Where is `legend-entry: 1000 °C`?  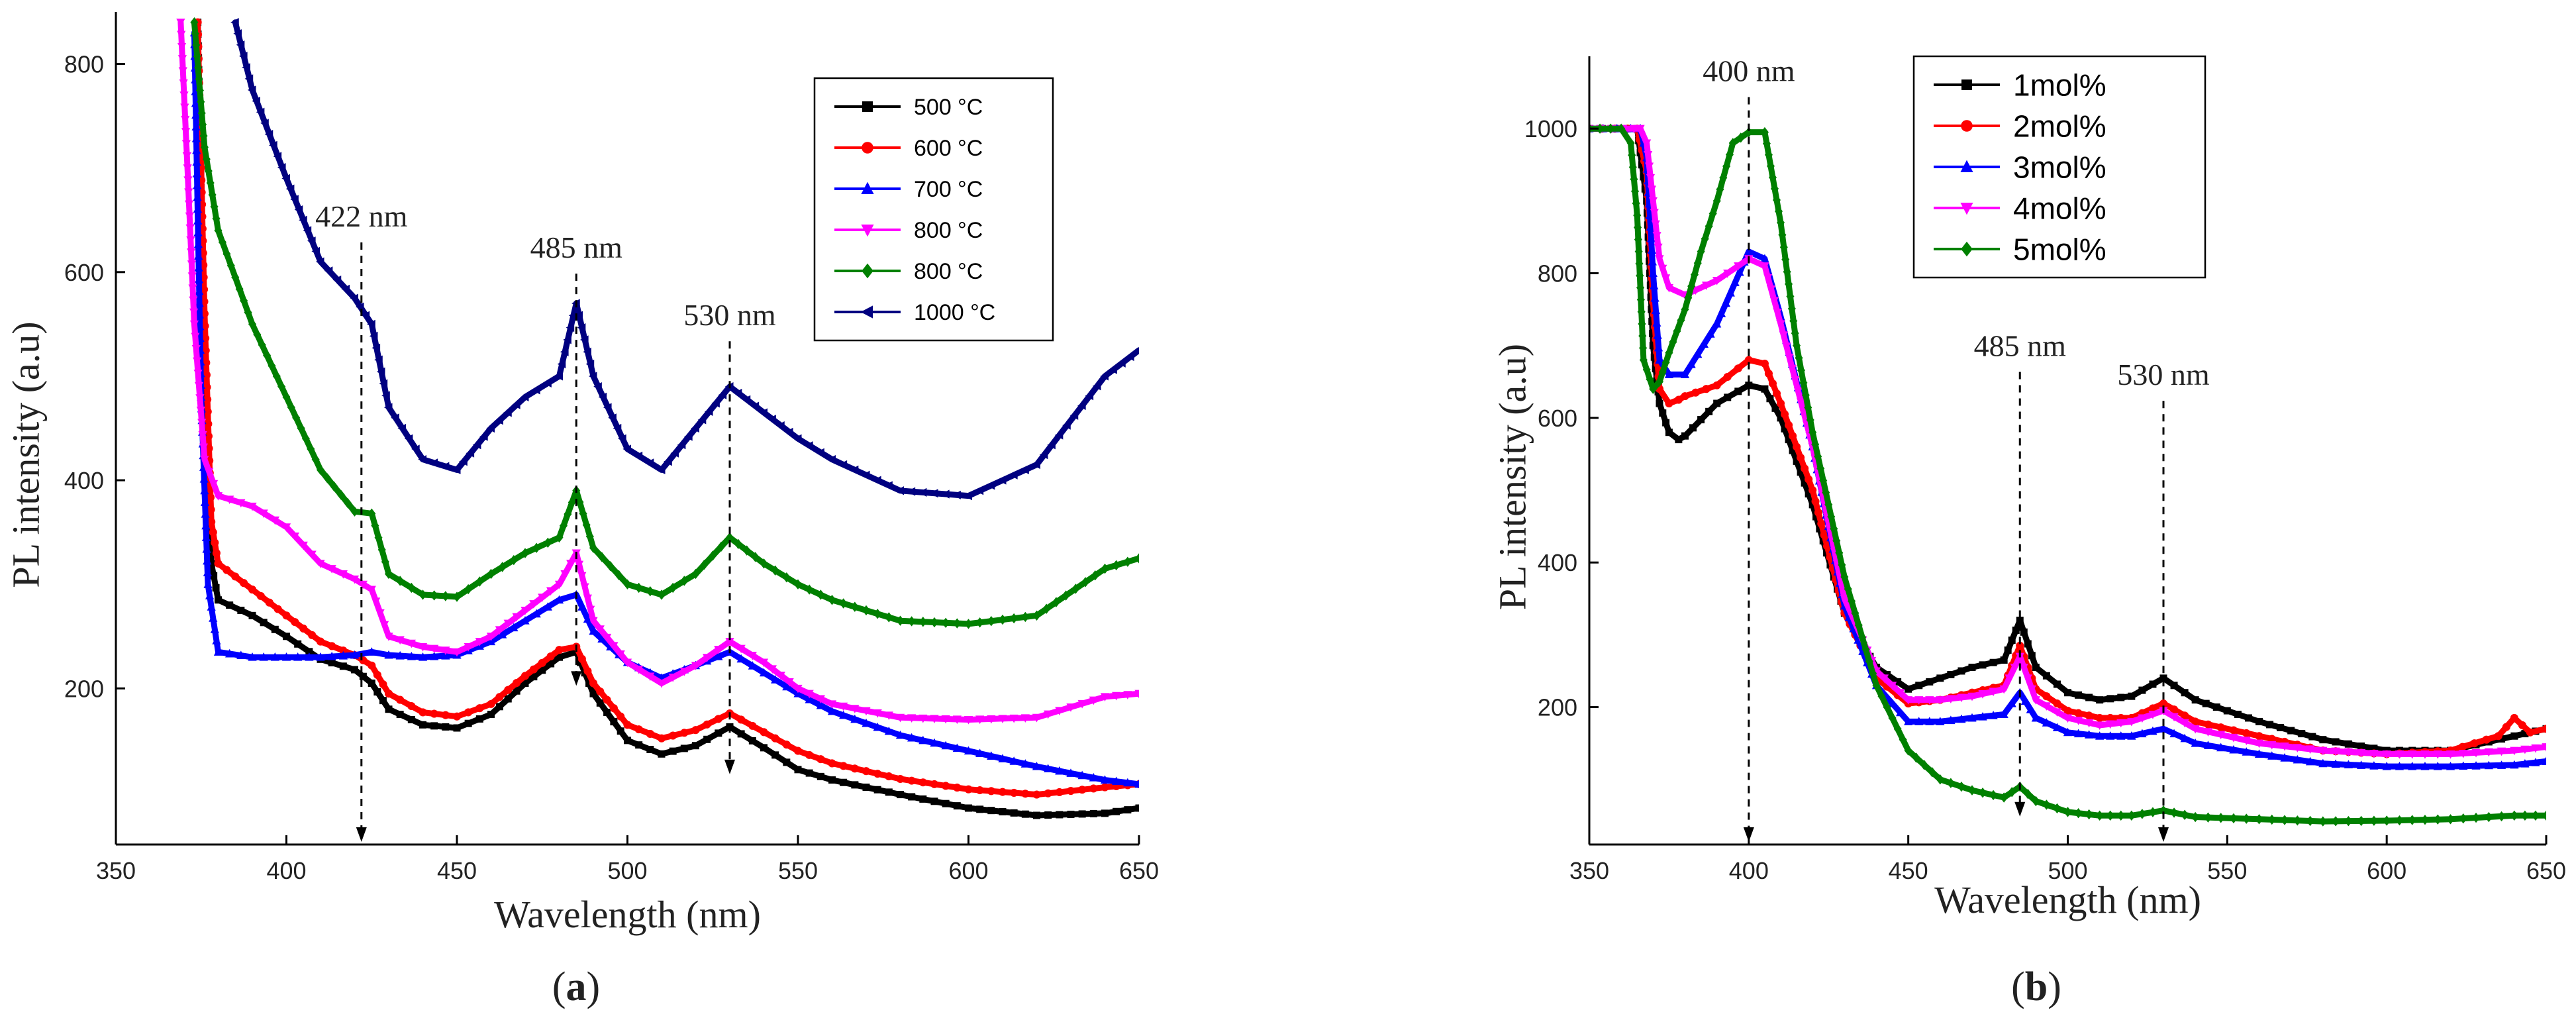 legend-entry: 1000 °C is located at coordinates (914, 312).